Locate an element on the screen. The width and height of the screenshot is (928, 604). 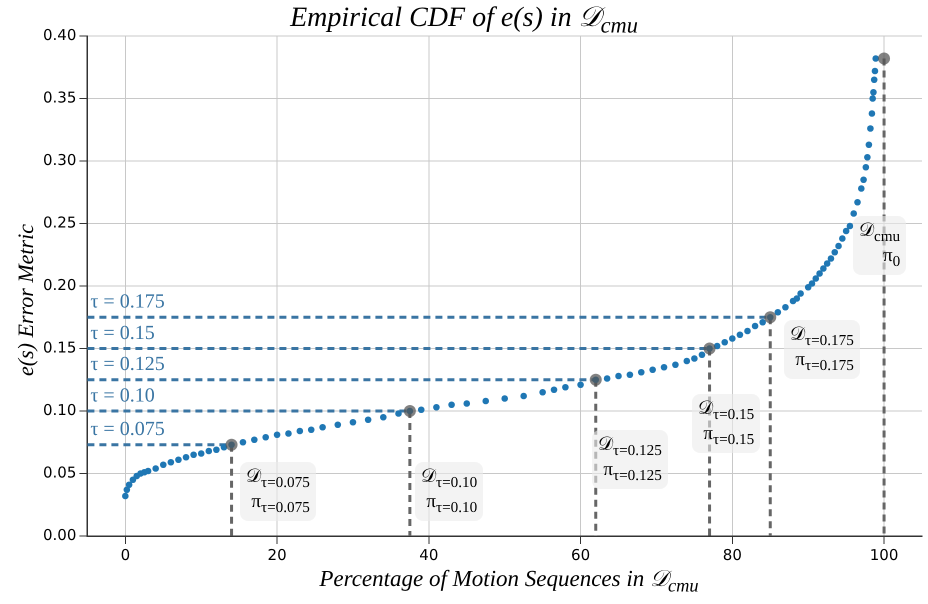
y-tick-label: 0.35 is located at coordinates (59, 97).